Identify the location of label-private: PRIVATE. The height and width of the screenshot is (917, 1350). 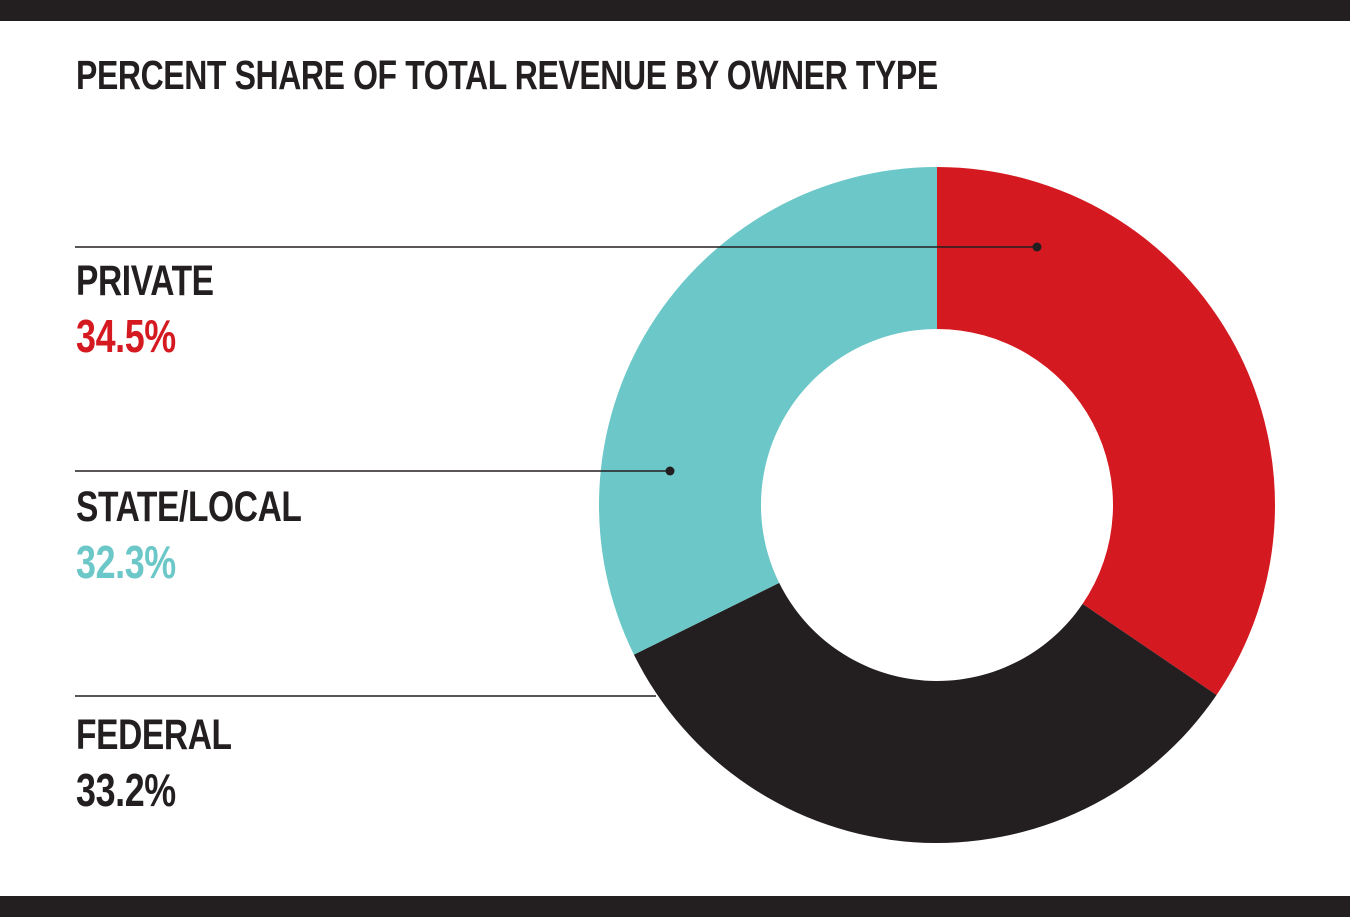
(145, 281).